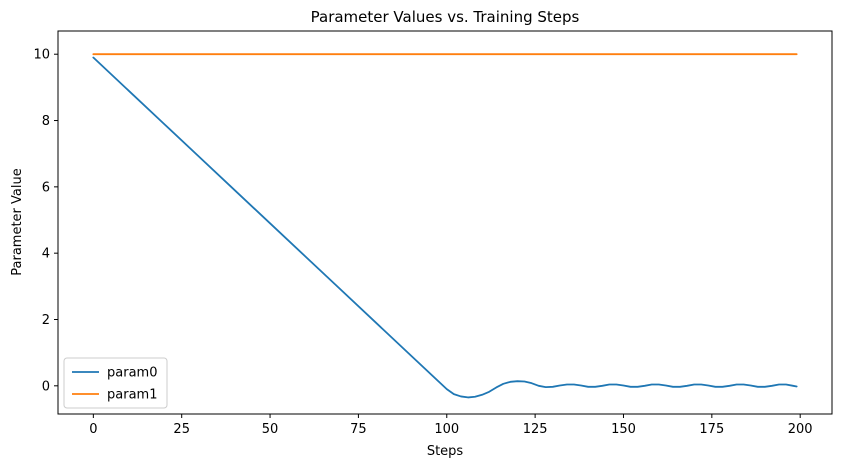  What do you see at coordinates (535, 429) in the screenshot?
I see `x-tick-label: 125` at bounding box center [535, 429].